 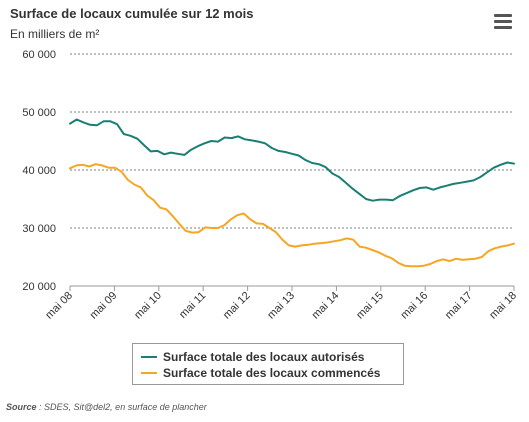 I want to click on legend-label-autorises: Surface totale des locaux autorisés, so click(x=264, y=357).